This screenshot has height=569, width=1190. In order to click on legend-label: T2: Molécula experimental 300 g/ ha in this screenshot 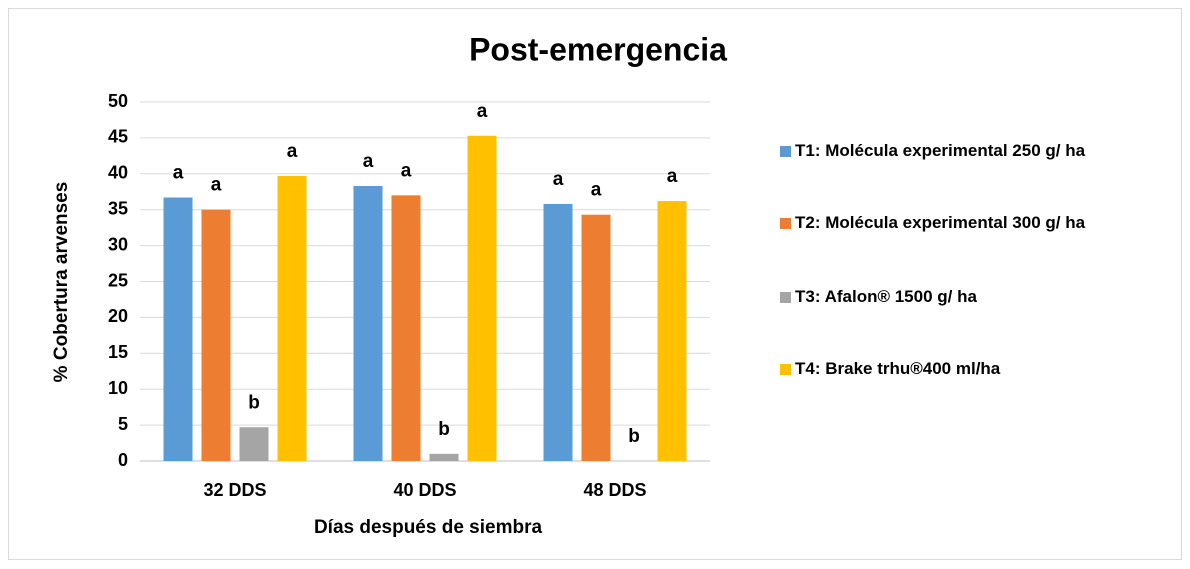, I will do `click(940, 222)`.